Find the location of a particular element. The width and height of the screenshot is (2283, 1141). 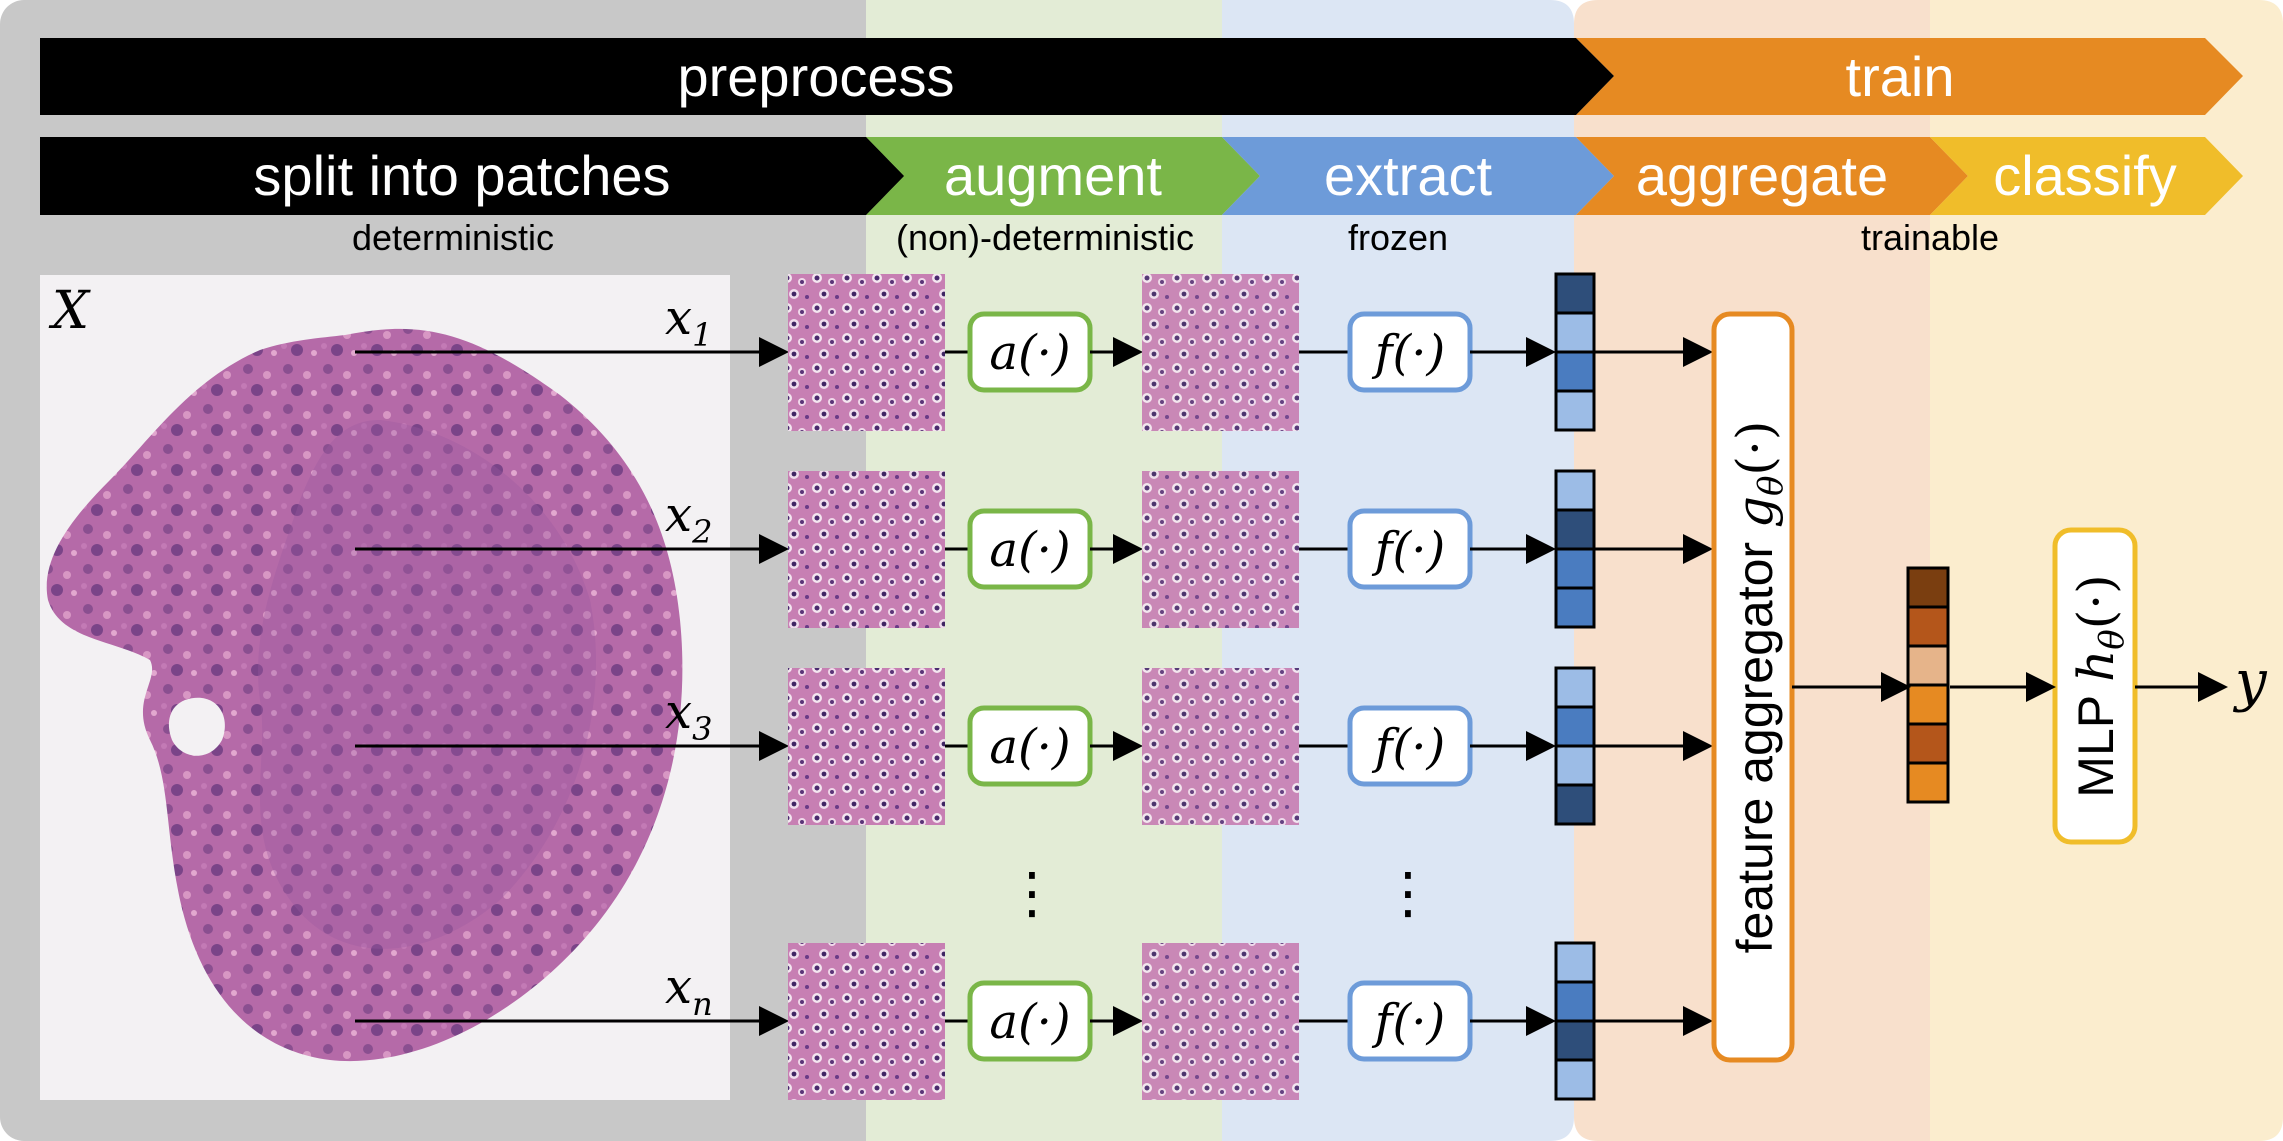

aggregate-label: aggregate is located at coordinates (1762, 175).